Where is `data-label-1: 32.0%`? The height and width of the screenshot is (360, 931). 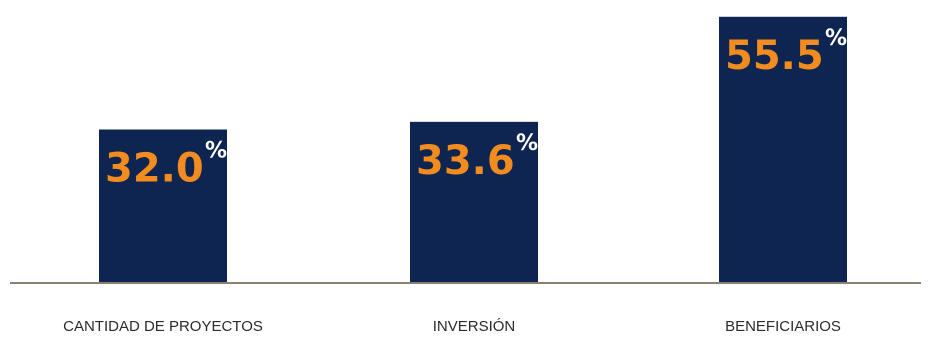
data-label-1: 32.0% is located at coordinates (166, 165).